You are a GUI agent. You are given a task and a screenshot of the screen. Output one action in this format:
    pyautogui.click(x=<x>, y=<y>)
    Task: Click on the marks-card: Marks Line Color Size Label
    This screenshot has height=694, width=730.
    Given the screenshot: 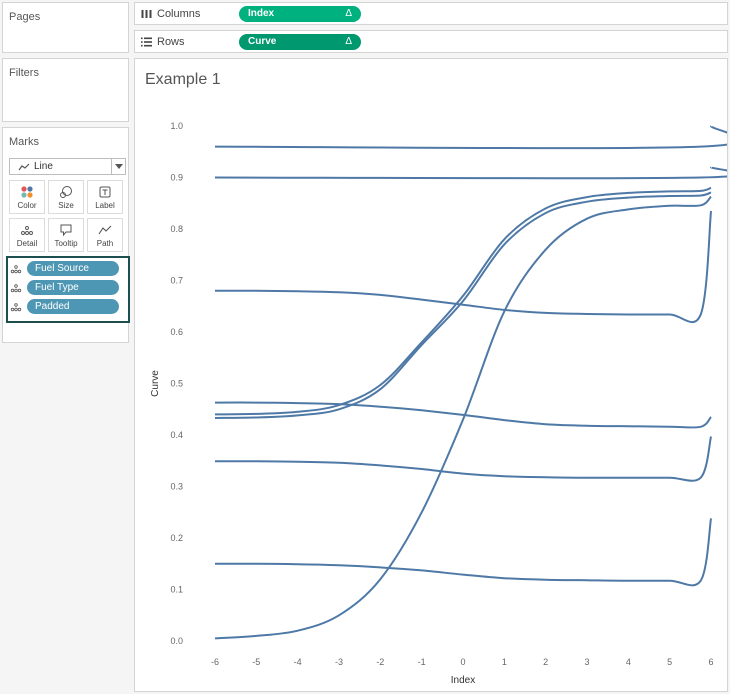 What is the action you would take?
    pyautogui.click(x=65, y=235)
    